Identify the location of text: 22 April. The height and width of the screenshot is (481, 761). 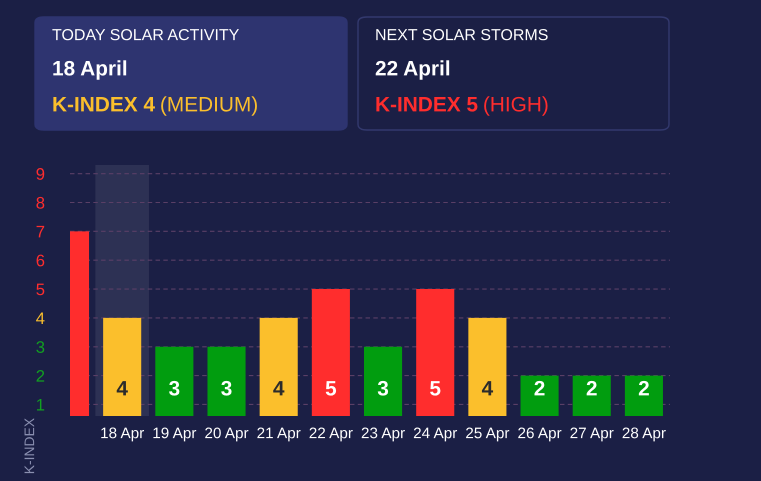
(413, 70).